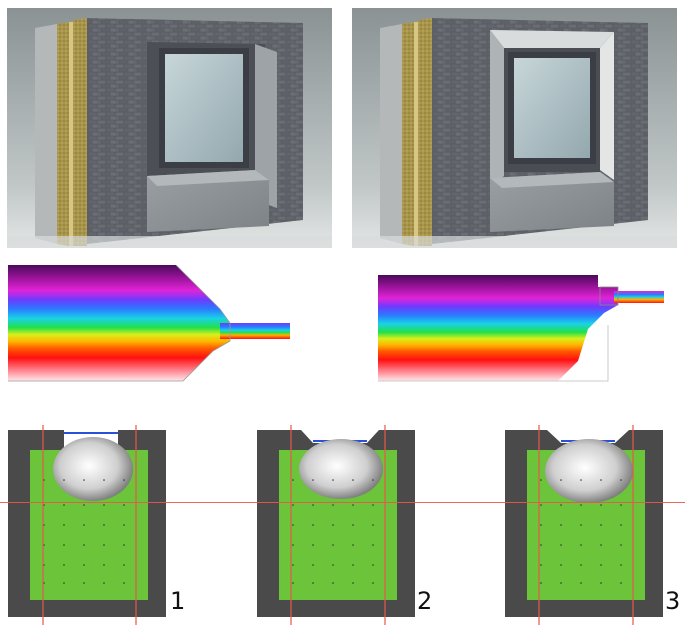 This screenshot has width=685, height=625. Describe the element at coordinates (552, 39) in the screenshot. I see `render-angled-reveal-top` at that location.